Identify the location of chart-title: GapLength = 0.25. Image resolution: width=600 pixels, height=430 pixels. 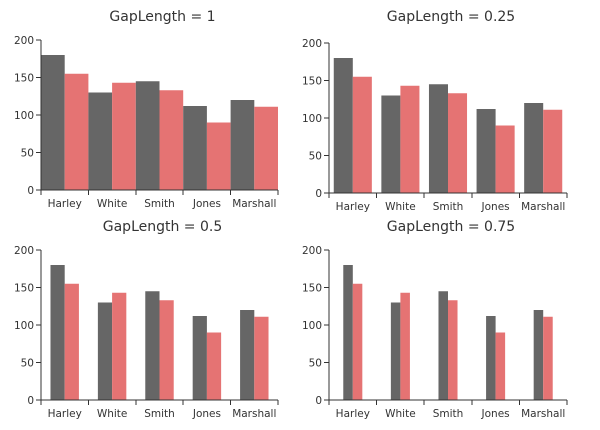
(451, 17).